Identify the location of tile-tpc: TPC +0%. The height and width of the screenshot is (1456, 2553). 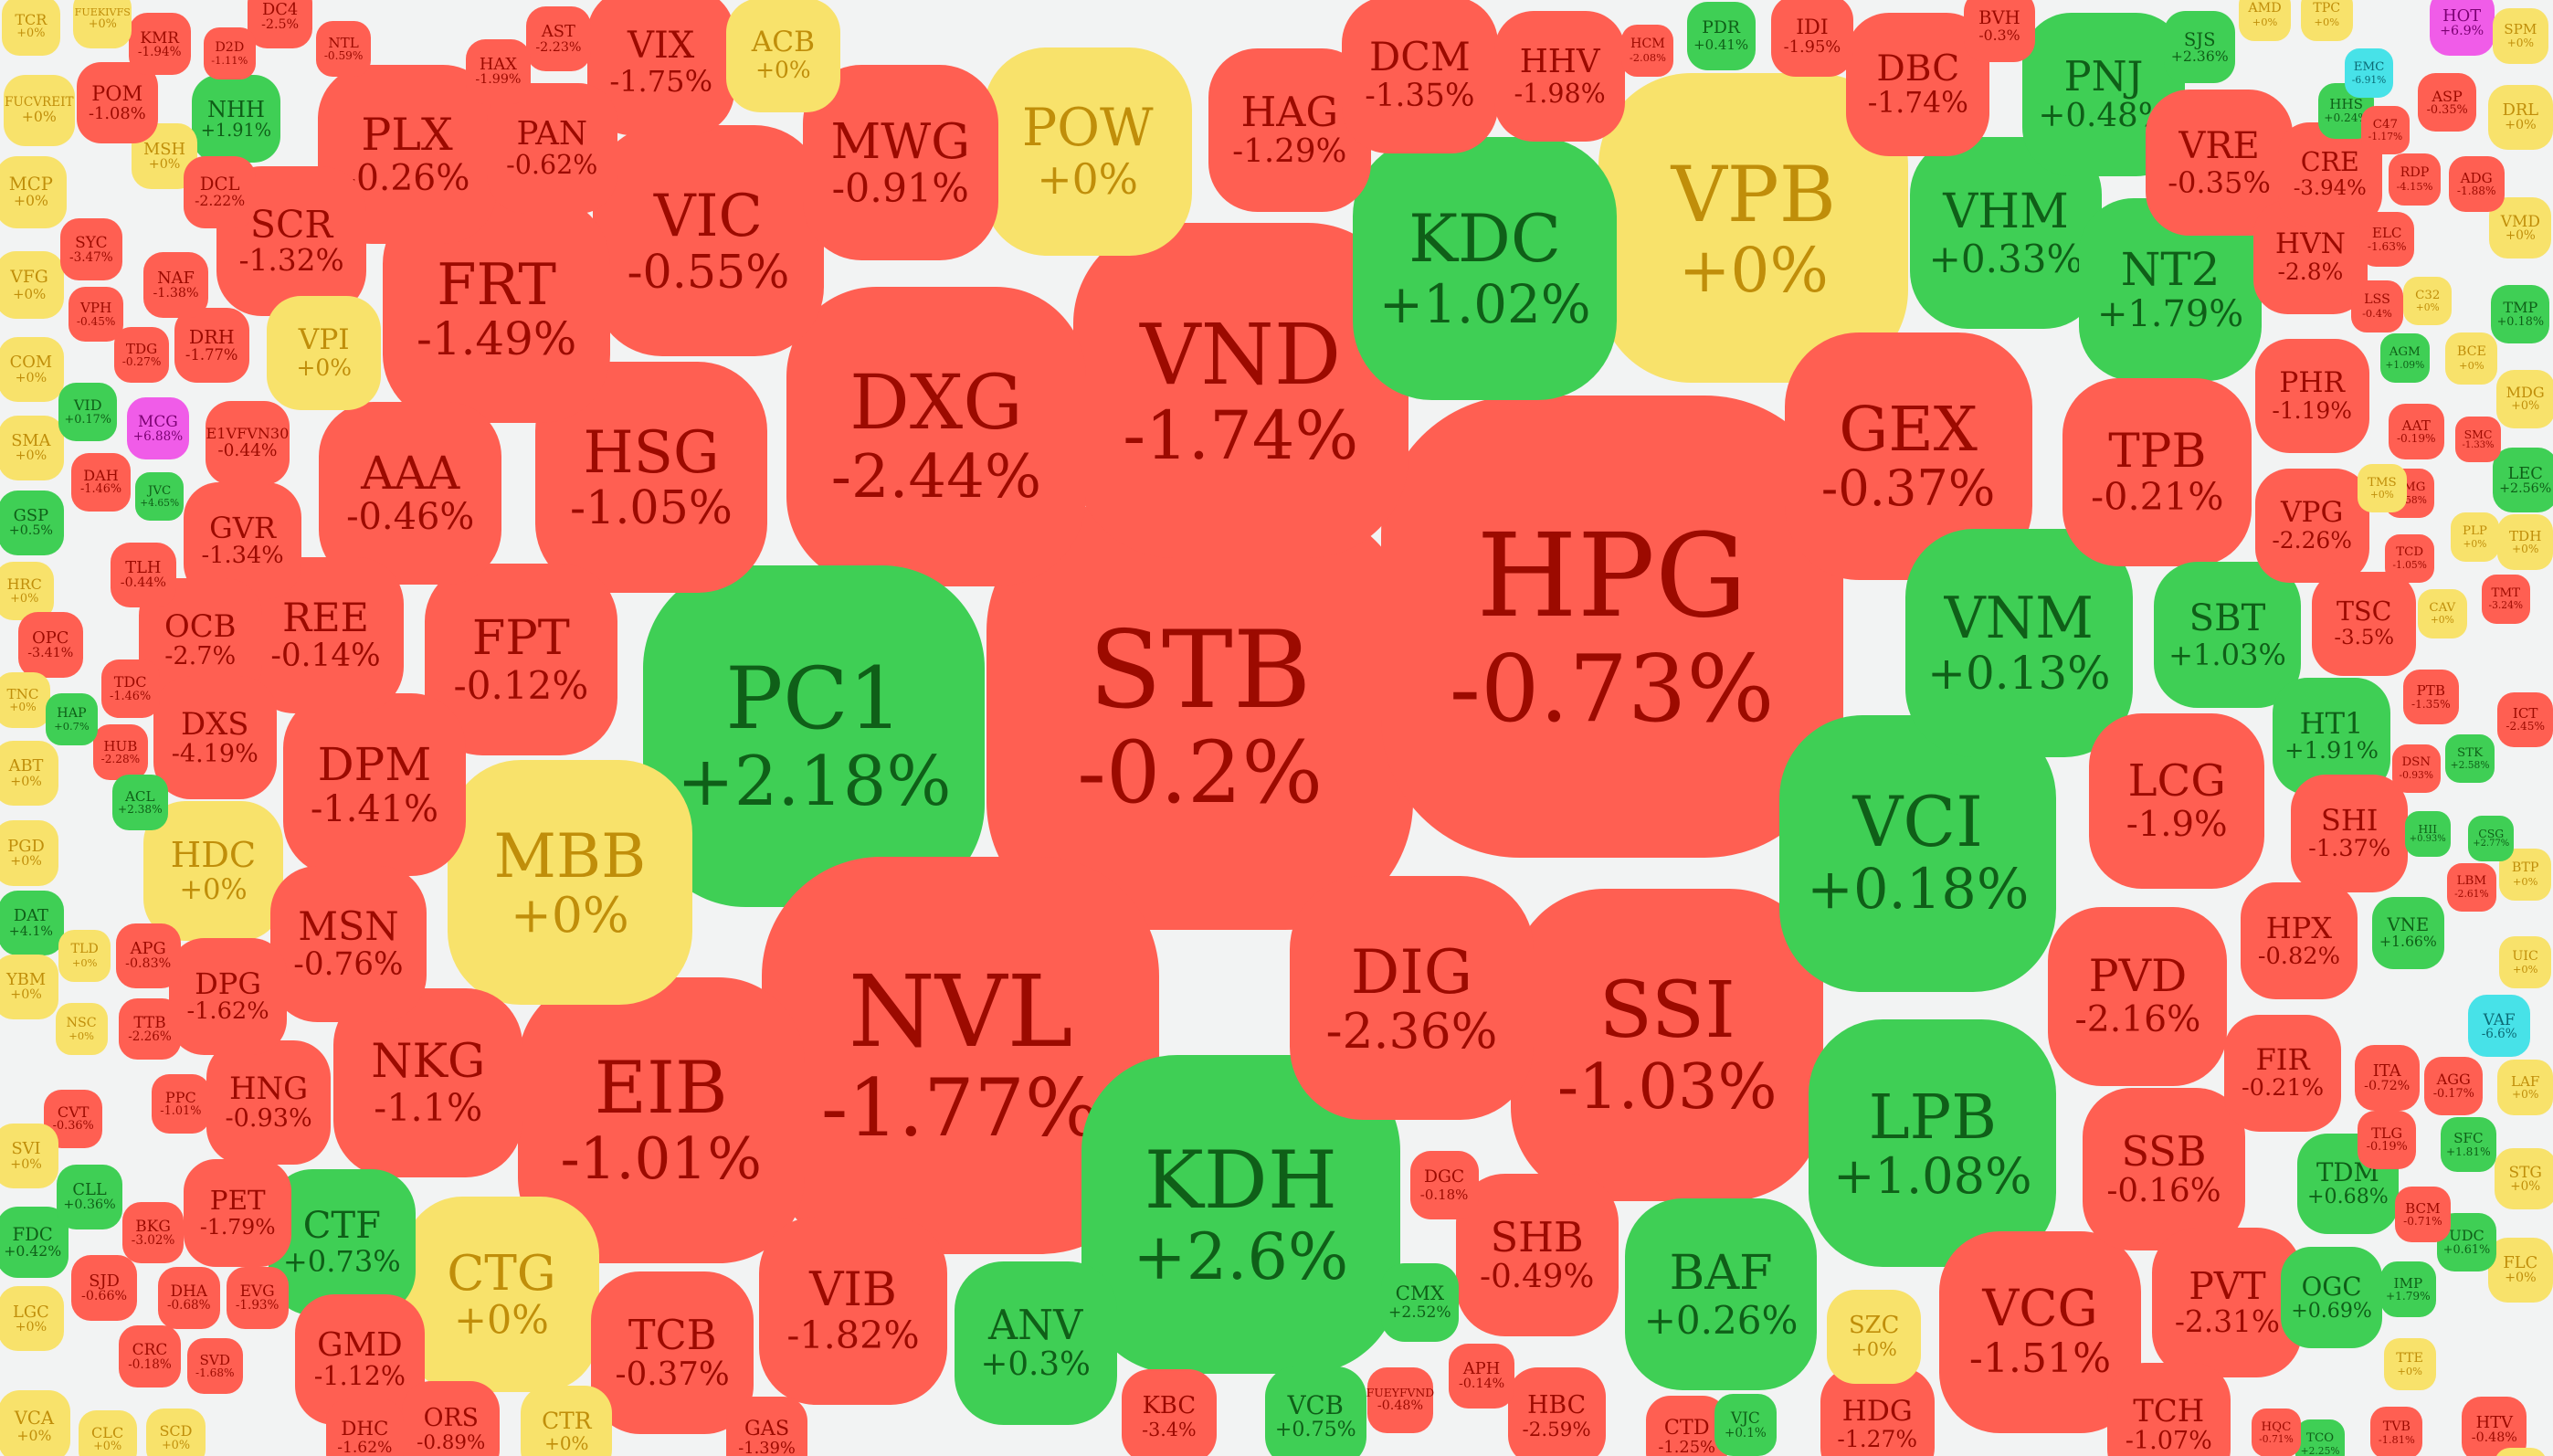
(2327, 21).